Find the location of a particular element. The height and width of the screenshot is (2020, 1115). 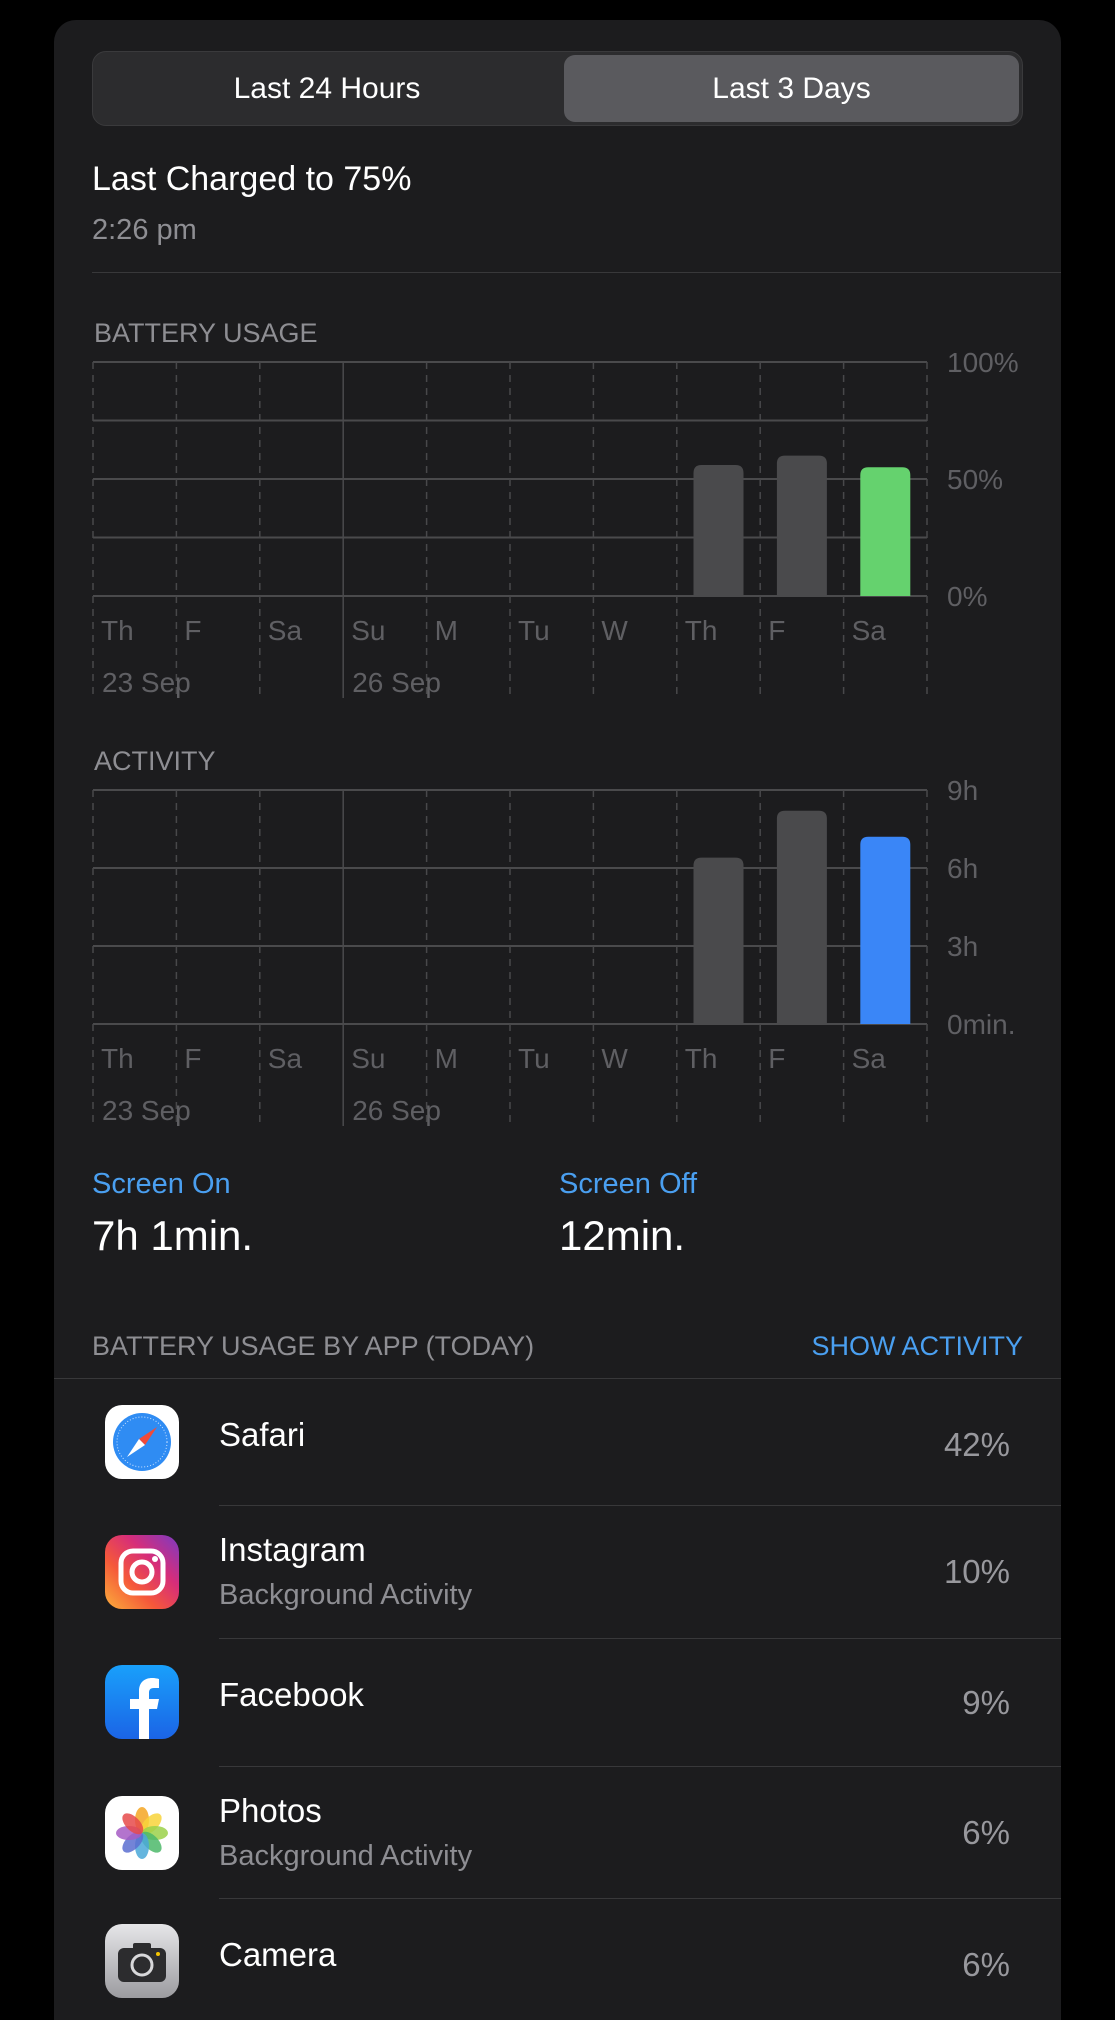

y-tick-label: 0min. is located at coordinates (981, 1024).